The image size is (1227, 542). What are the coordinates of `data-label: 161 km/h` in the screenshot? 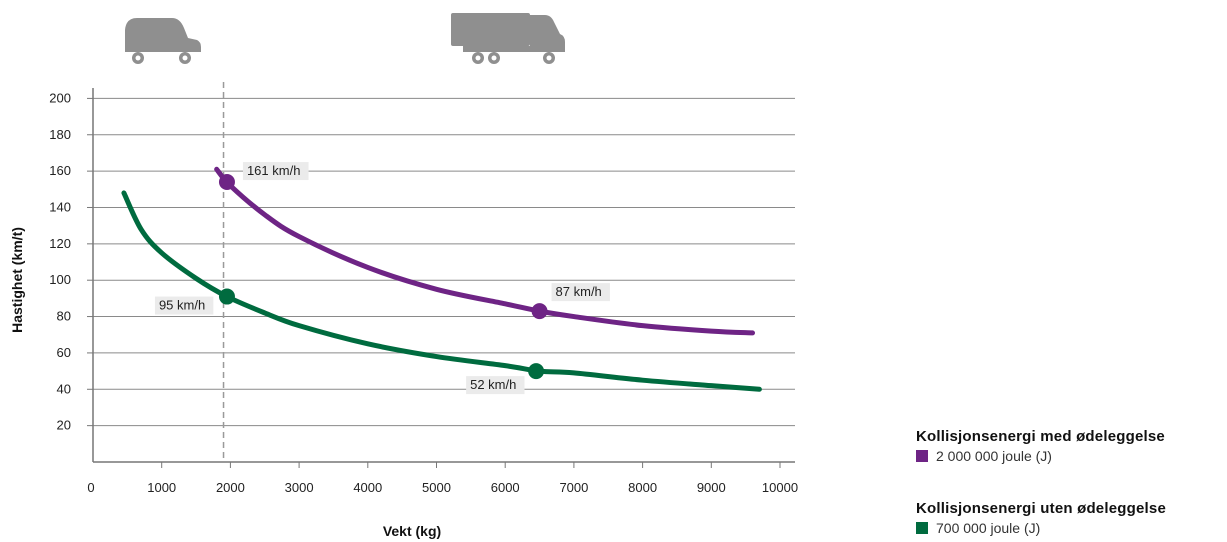 It's located at (273, 170).